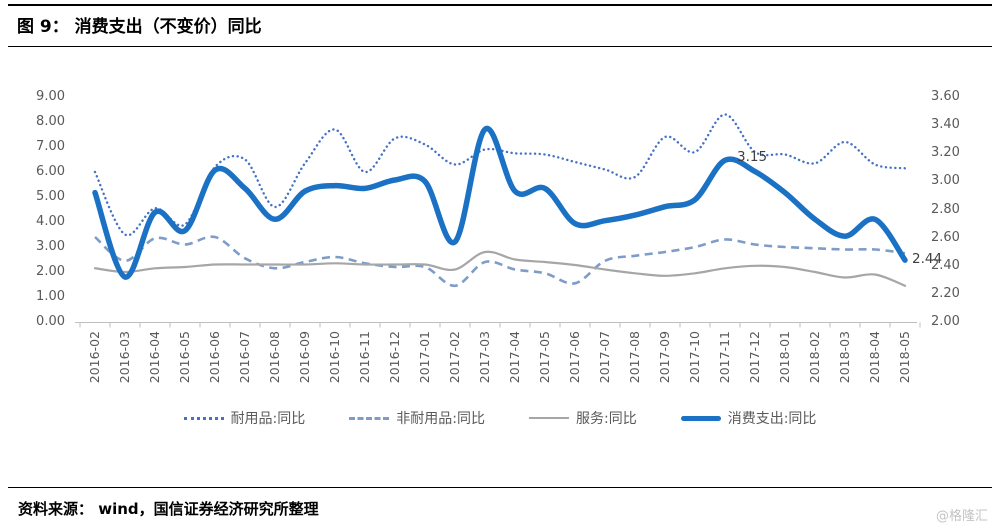 This screenshot has height=526, width=1000. Describe the element at coordinates (168, 509) in the screenshot. I see `source-note: 资料来源： wind，国信证券经济研究所整理` at that location.